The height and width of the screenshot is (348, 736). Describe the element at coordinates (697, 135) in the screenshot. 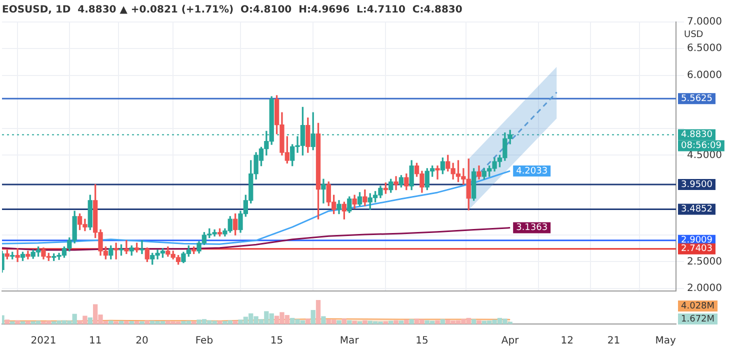

I see `ref-line-label: 4.8830` at that location.